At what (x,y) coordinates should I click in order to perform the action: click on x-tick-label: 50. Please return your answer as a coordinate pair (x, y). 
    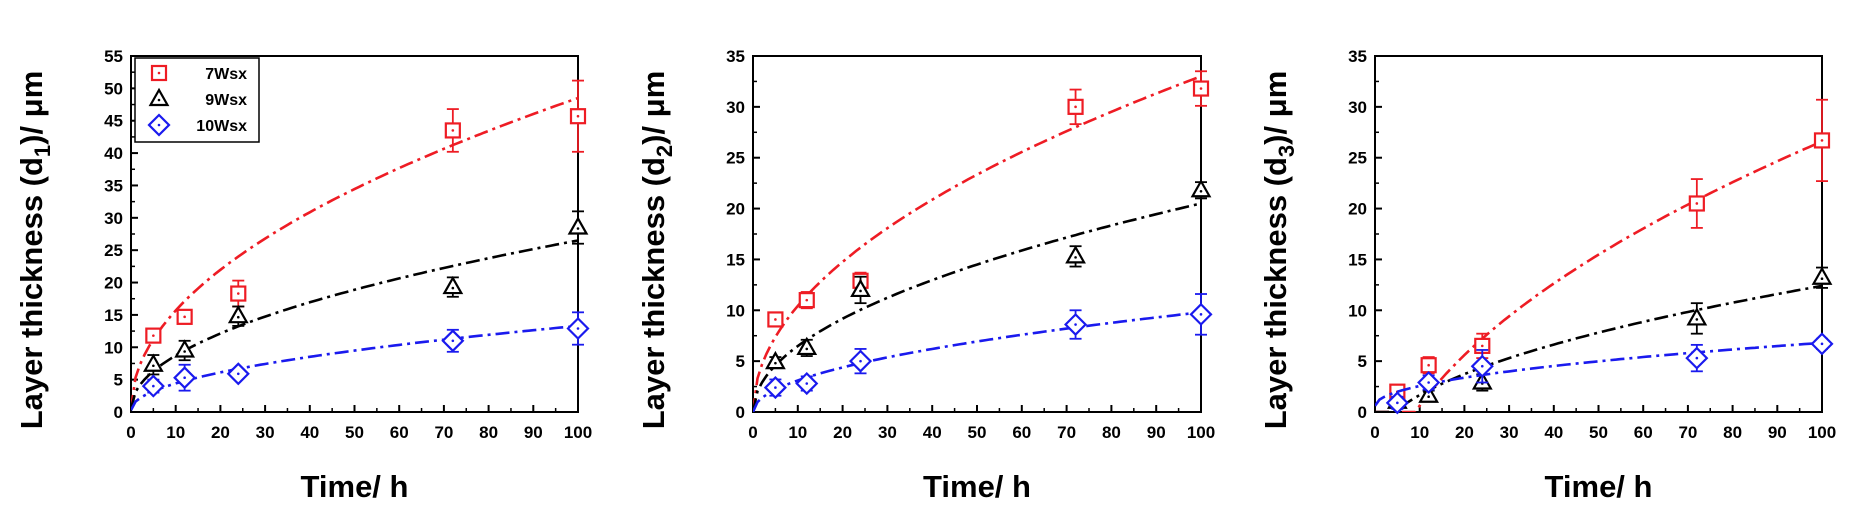
    Looking at the image, I should click on (354, 432).